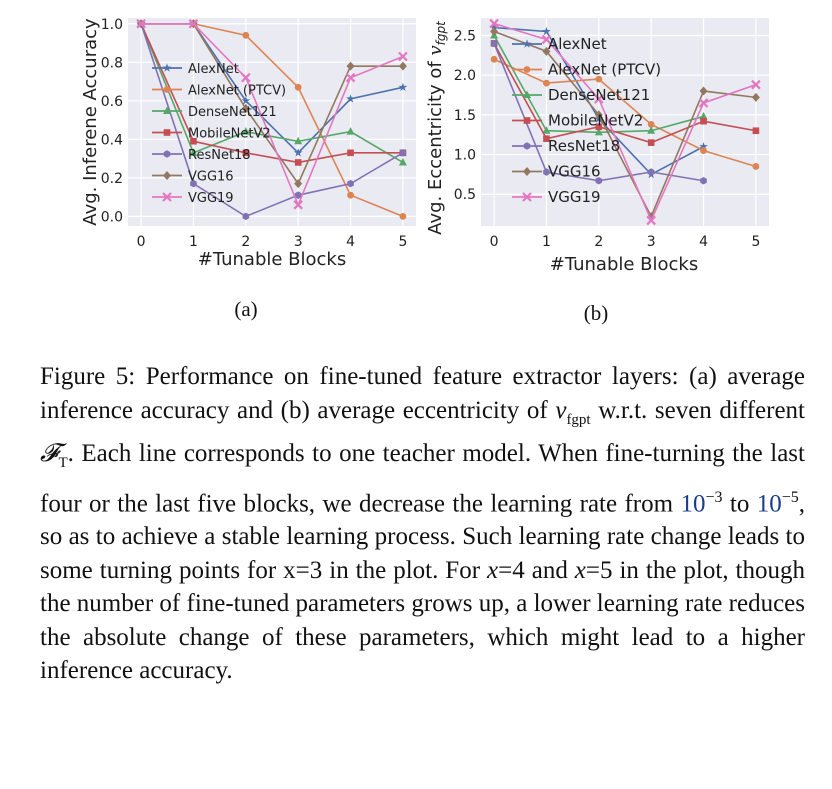  What do you see at coordinates (595, 121) in the screenshot?
I see `legend-label-mobilenetv2: MobileNetV2` at bounding box center [595, 121].